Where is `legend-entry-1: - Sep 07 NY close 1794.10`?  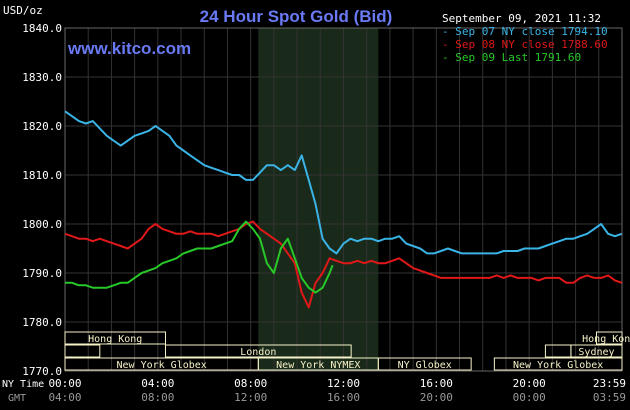
legend-entry-1: - Sep 07 NY close 1794.10 is located at coordinates (525, 31).